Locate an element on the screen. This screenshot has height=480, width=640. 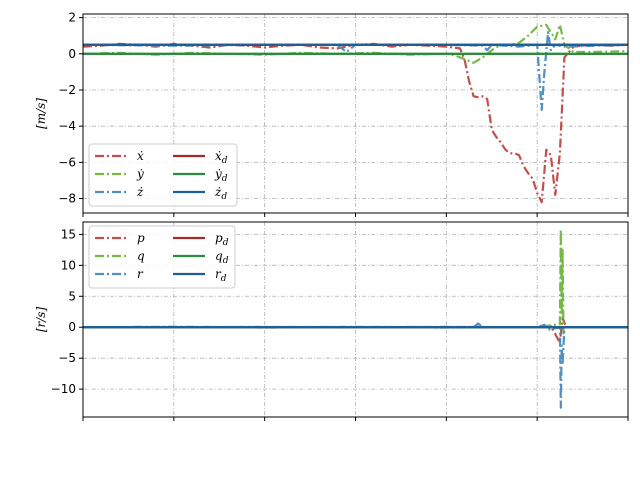
y-tick-label: −8 is located at coordinates (67, 199).